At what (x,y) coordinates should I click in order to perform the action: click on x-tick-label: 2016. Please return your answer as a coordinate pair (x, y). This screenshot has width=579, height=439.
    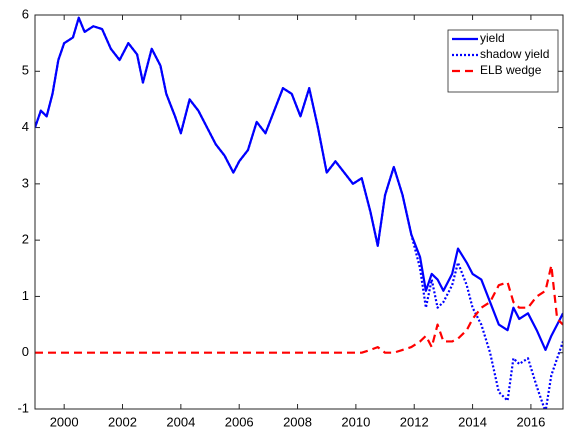
    Looking at the image, I should click on (530, 421).